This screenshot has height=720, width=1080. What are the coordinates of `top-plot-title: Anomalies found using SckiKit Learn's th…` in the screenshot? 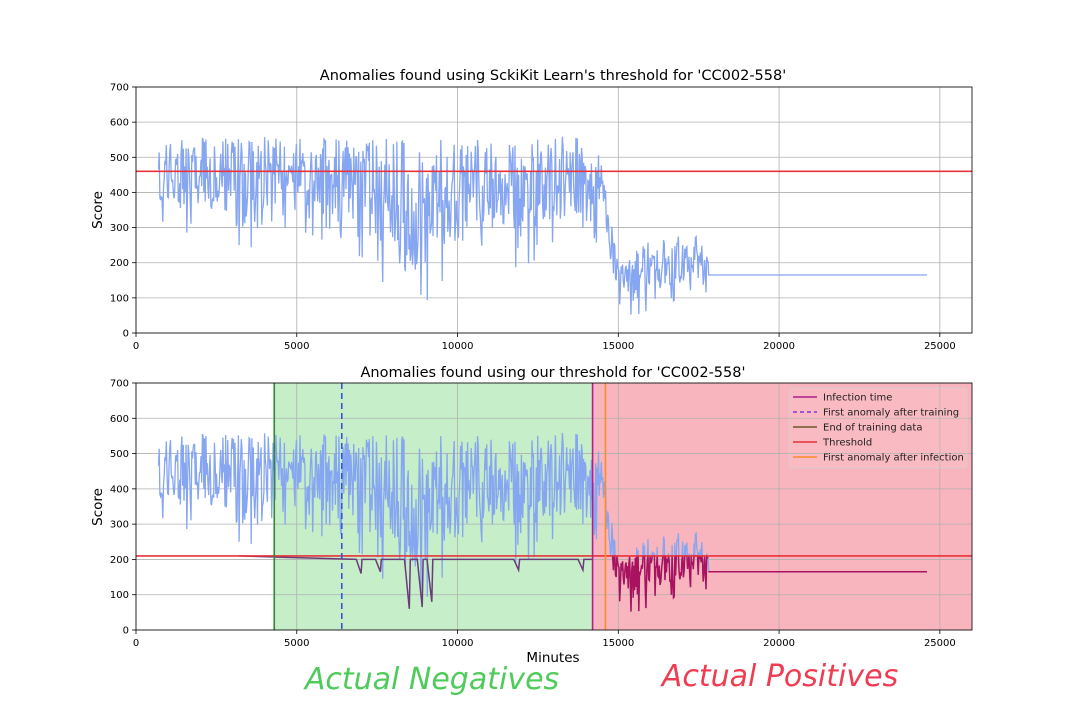 It's located at (553, 76).